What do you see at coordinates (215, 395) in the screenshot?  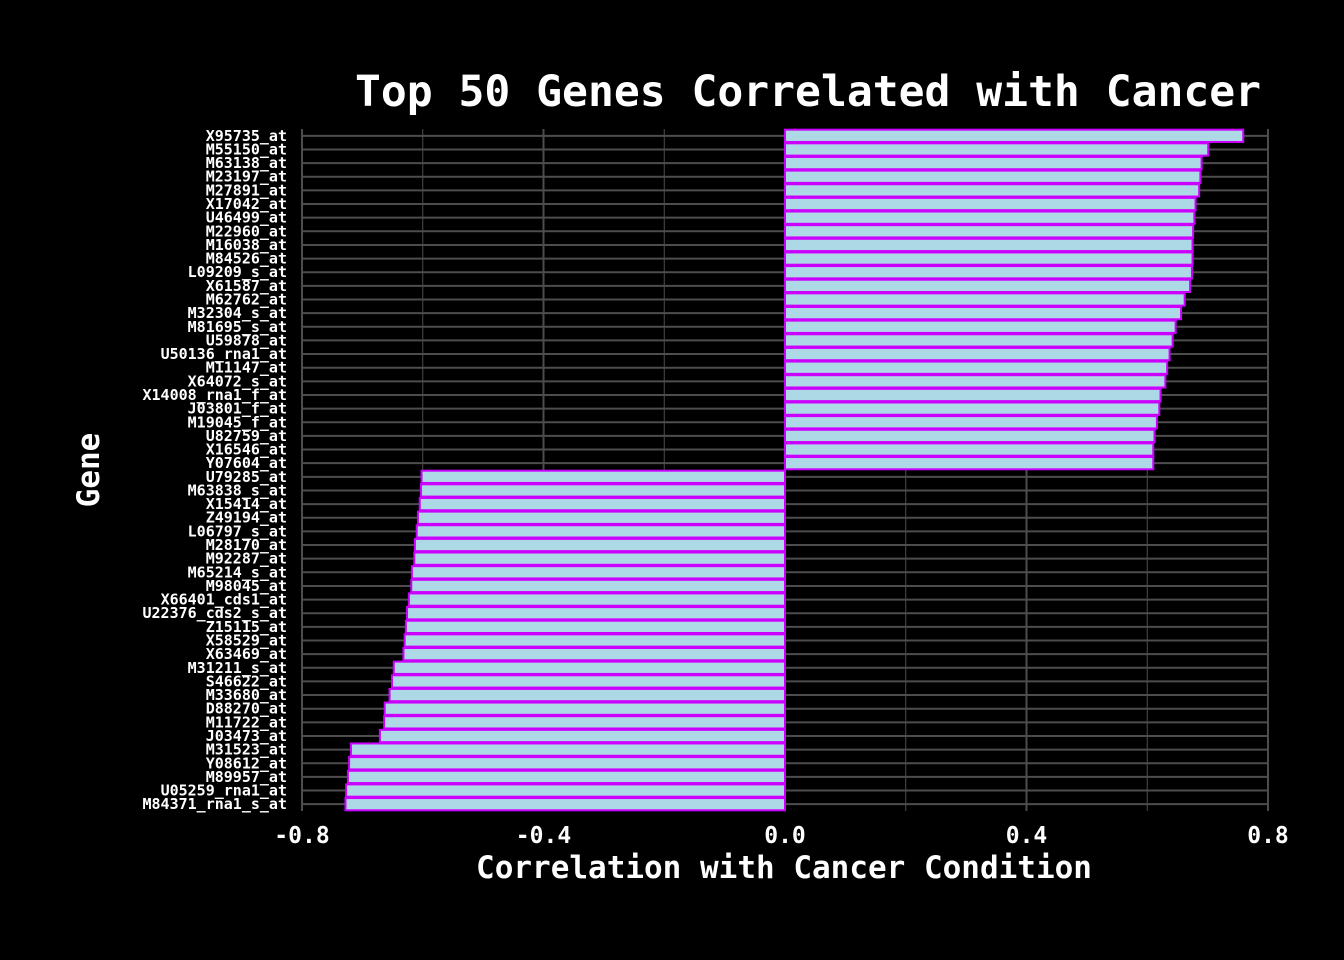 I see `y-tick-label: X14008_rna1_f_at` at bounding box center [215, 395].